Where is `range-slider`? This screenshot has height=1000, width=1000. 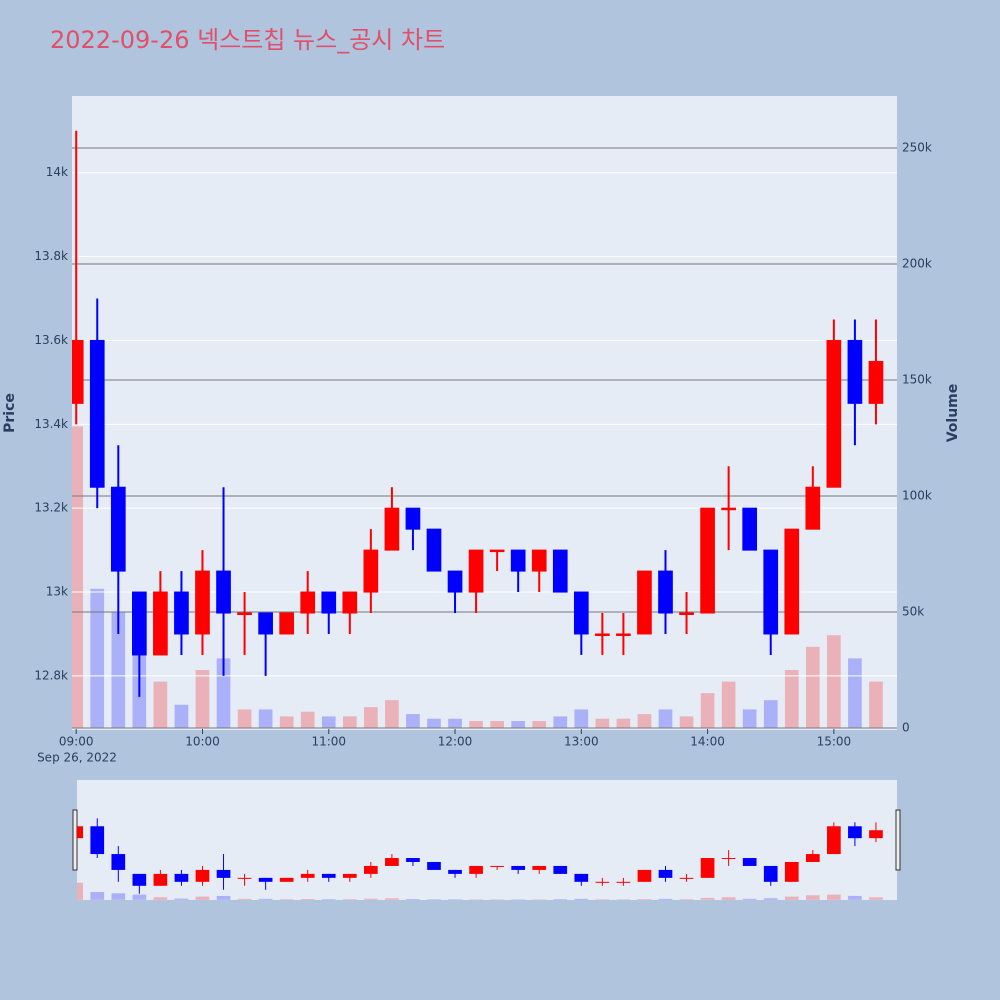
range-slider is located at coordinates (487, 840).